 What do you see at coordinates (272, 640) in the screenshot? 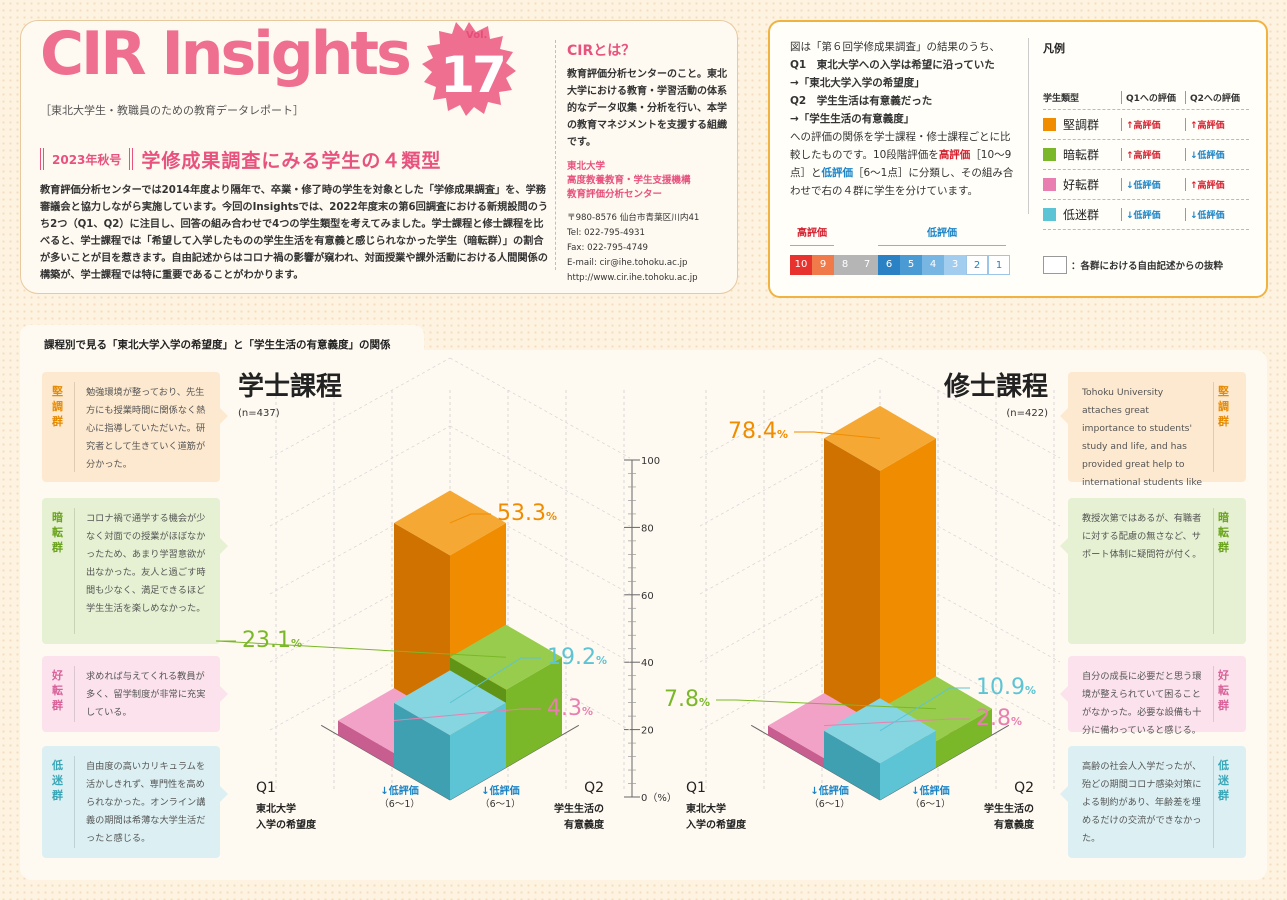
I see `value-label: 23.1%` at bounding box center [272, 640].